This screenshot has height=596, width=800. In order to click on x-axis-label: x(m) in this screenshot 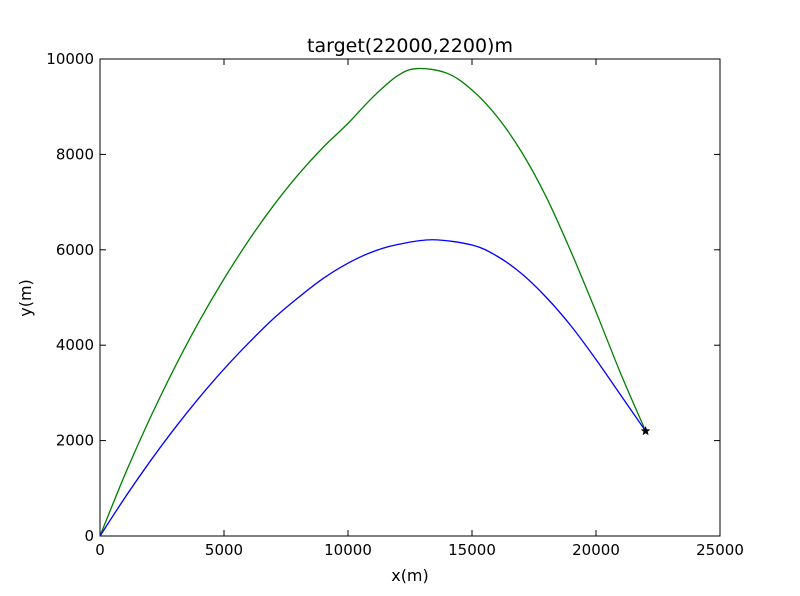, I will do `click(410, 575)`.